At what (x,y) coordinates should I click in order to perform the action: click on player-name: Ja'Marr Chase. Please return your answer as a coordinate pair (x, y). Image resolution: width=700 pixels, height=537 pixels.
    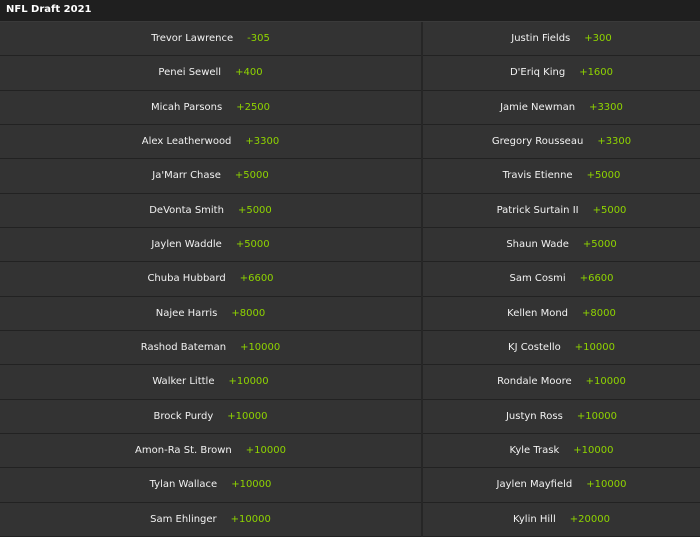
    Looking at the image, I should click on (186, 176).